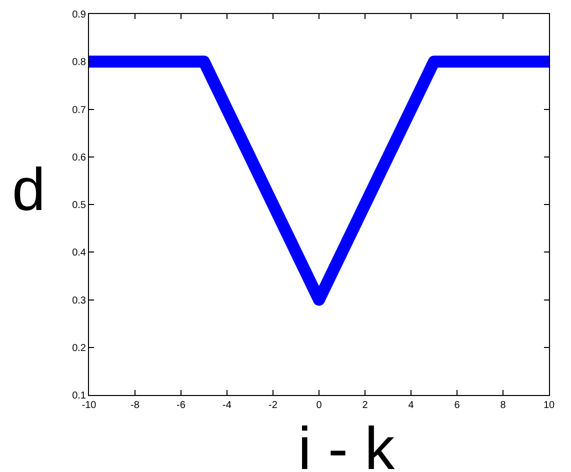  I want to click on x-tick-label: -6, so click(181, 405).